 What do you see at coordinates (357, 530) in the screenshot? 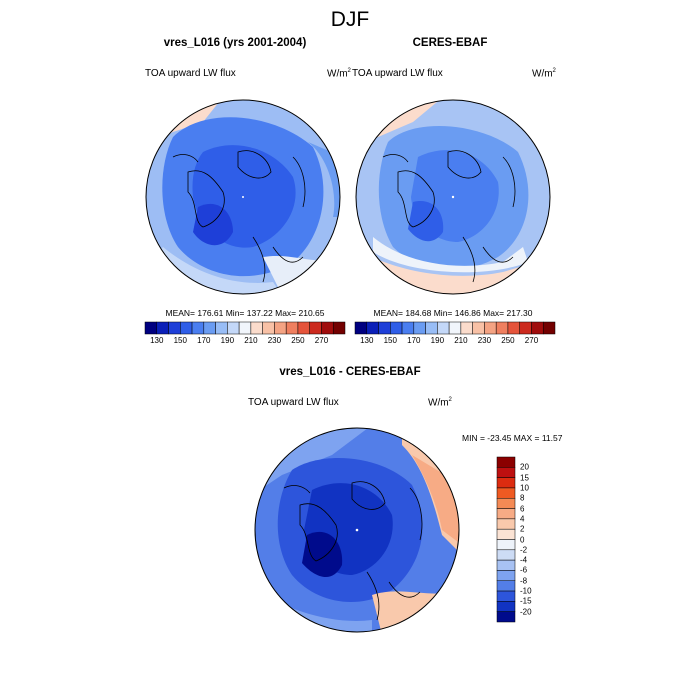
I see `polar-map-difference` at bounding box center [357, 530].